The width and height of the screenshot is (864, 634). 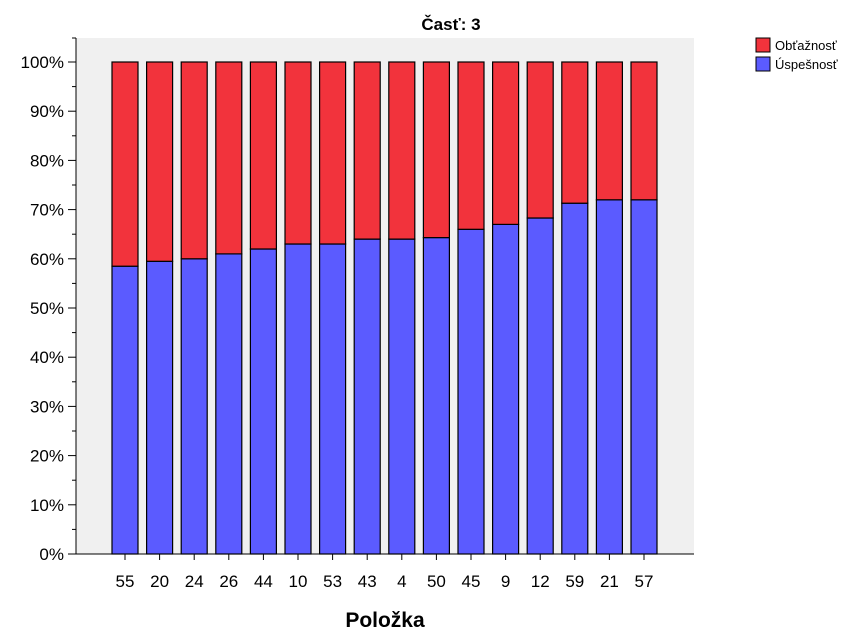 I want to click on x-tick-label: 10, so click(x=298, y=581).